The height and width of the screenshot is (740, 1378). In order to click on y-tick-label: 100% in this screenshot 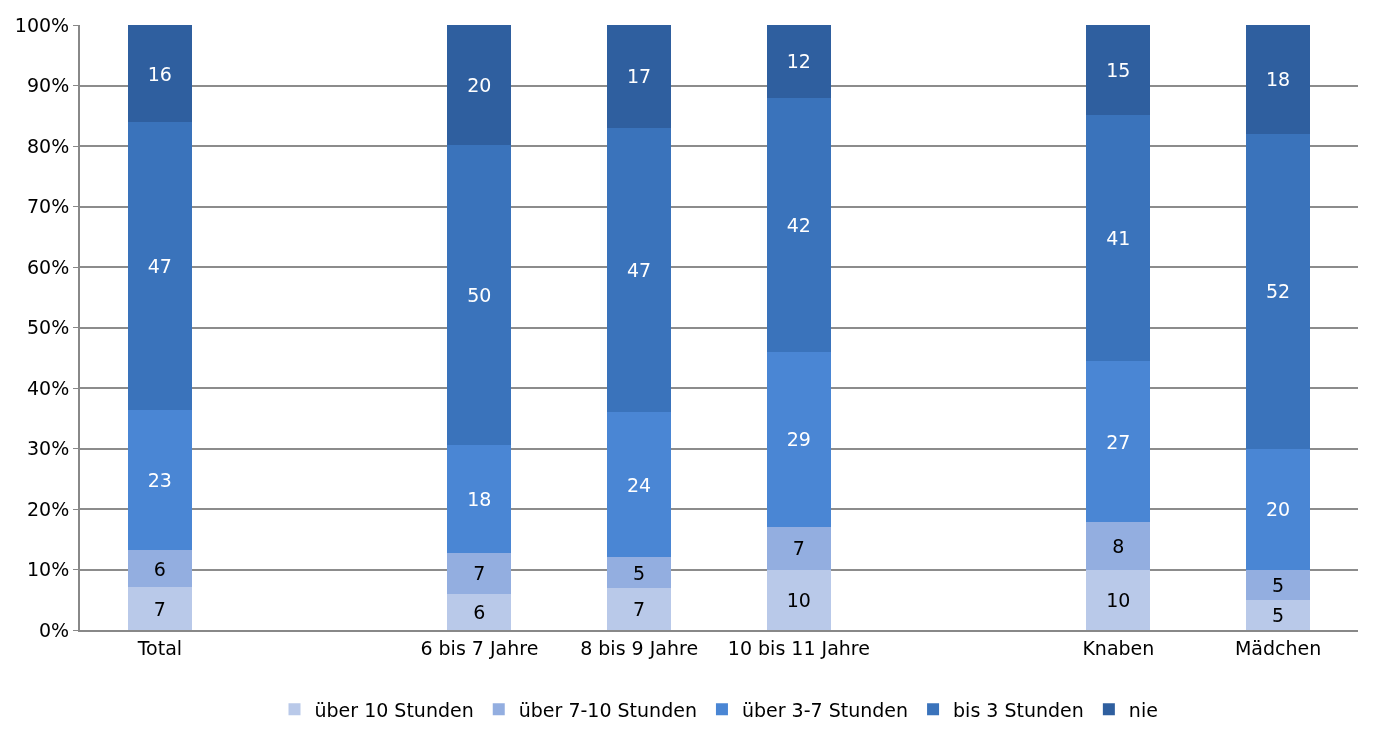, I will do `click(42, 24)`.